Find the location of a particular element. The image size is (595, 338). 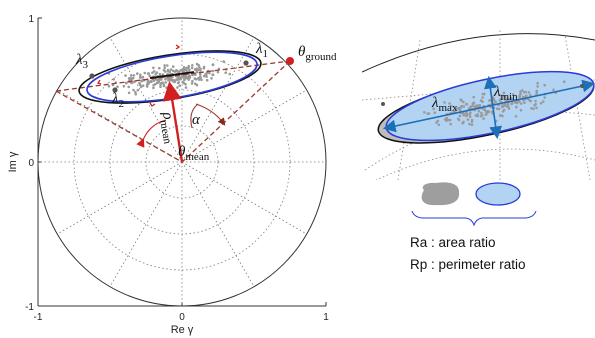

minor-axis-arrow is located at coordinates (493, 107).